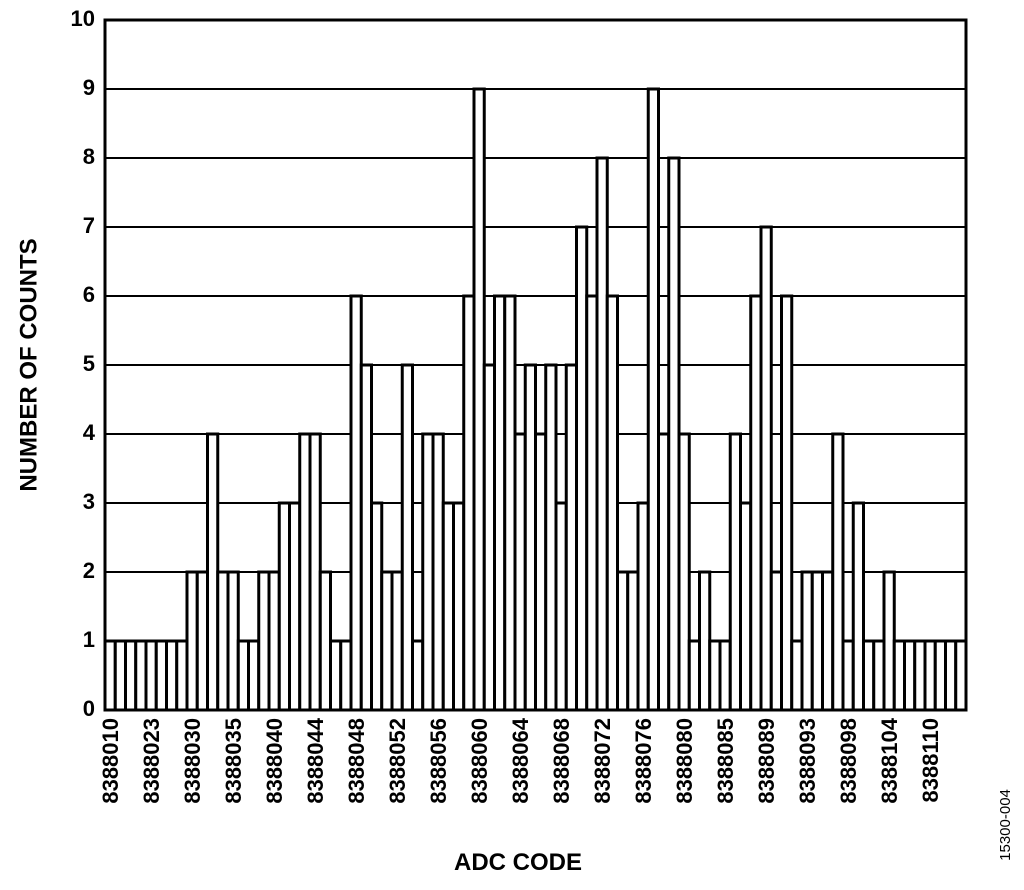  Describe the element at coordinates (89, 156) in the screenshot. I see `y-tick-label: 8` at that location.